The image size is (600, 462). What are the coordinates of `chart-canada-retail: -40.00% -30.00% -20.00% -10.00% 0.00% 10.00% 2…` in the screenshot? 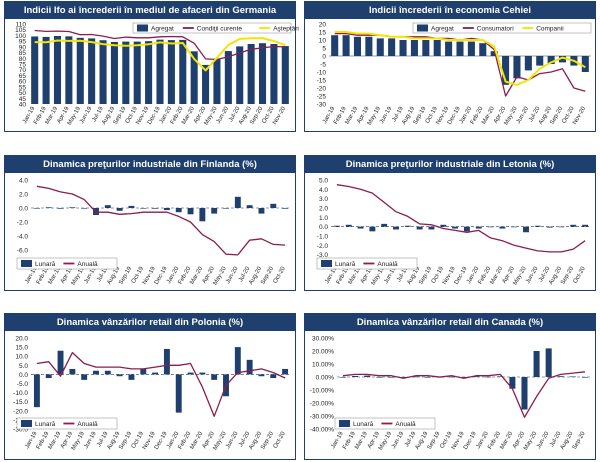 It's located at (450, 393).